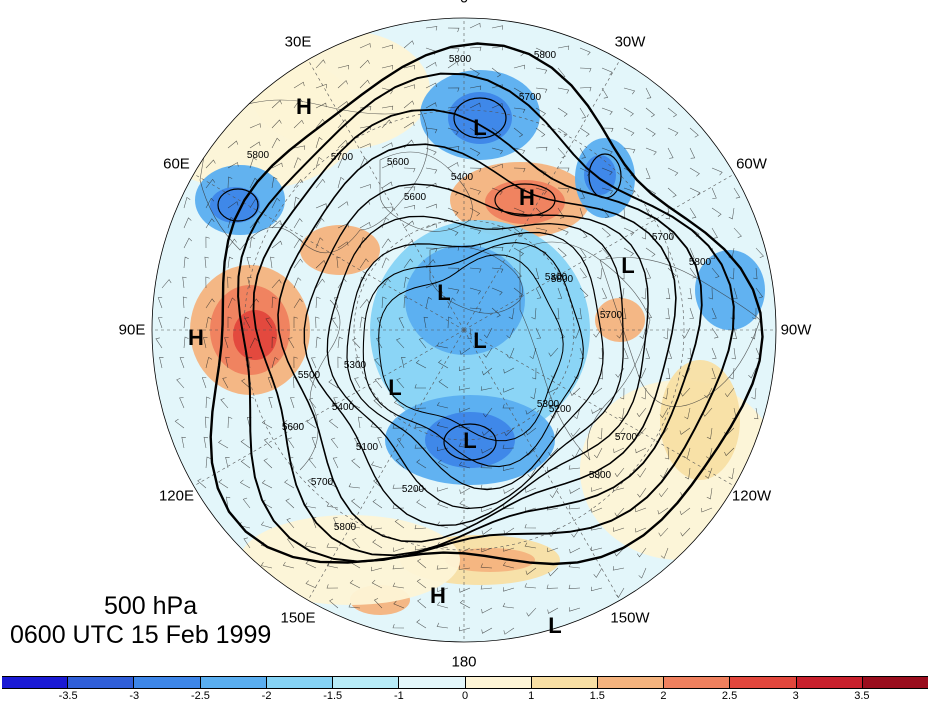  What do you see at coordinates (795, 696) in the screenshot?
I see `colorbar-tick-label: 3` at bounding box center [795, 696].